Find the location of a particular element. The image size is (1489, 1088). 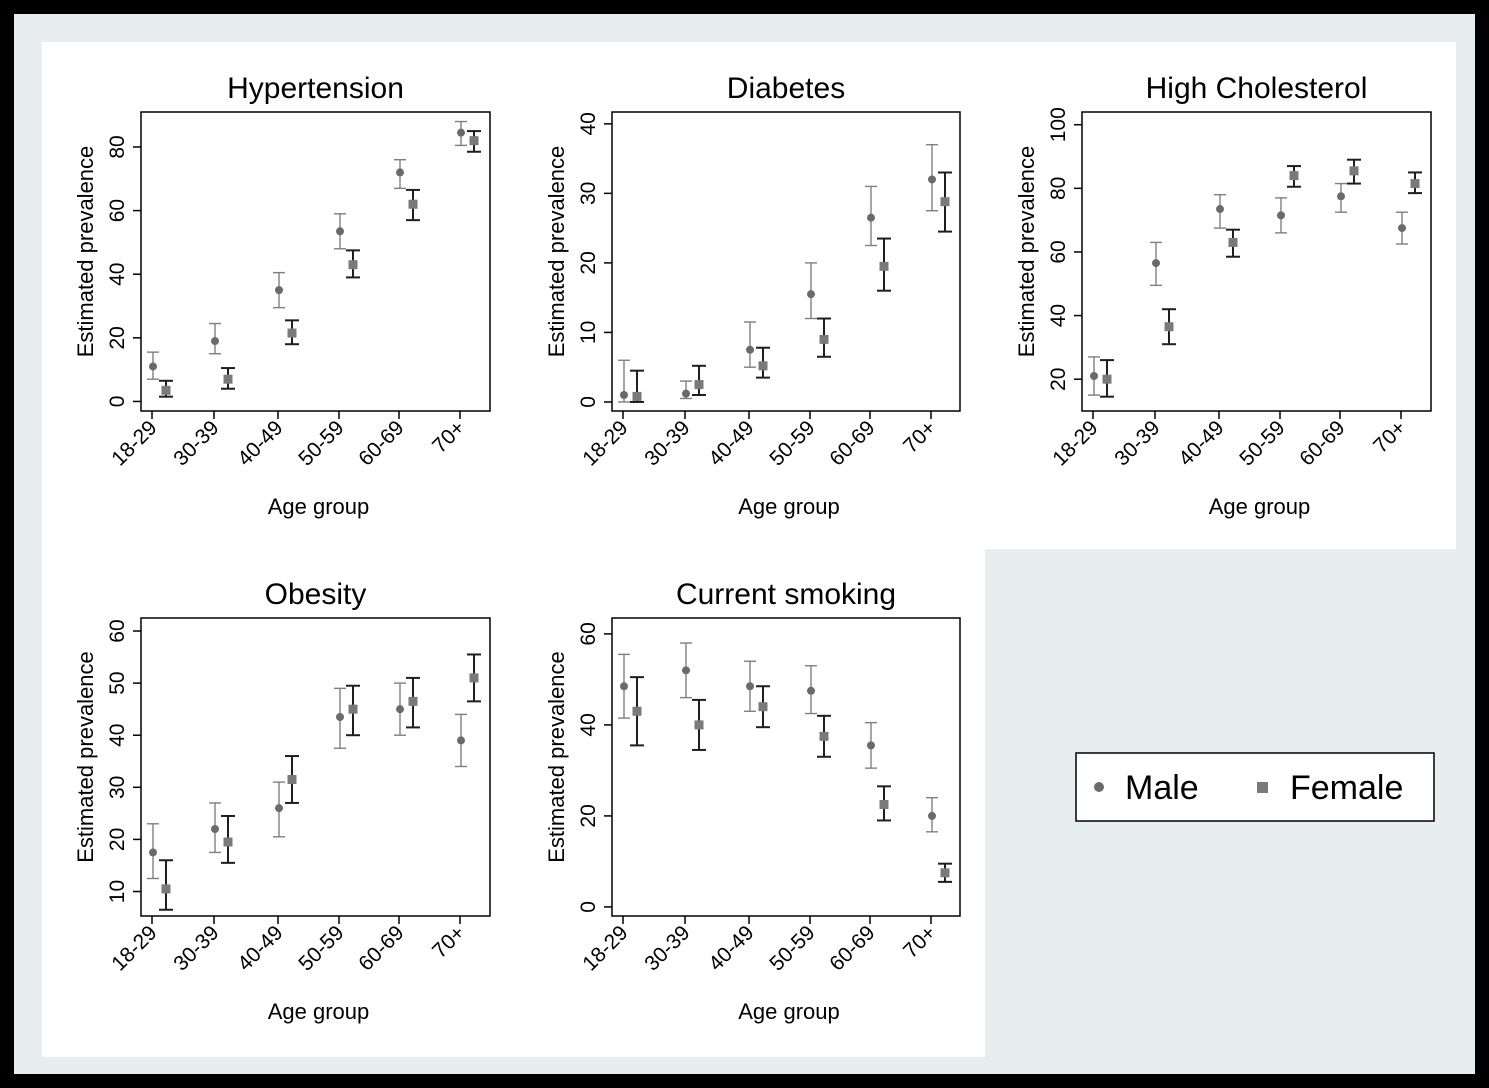

chart-title: Diabetes is located at coordinates (786, 88).